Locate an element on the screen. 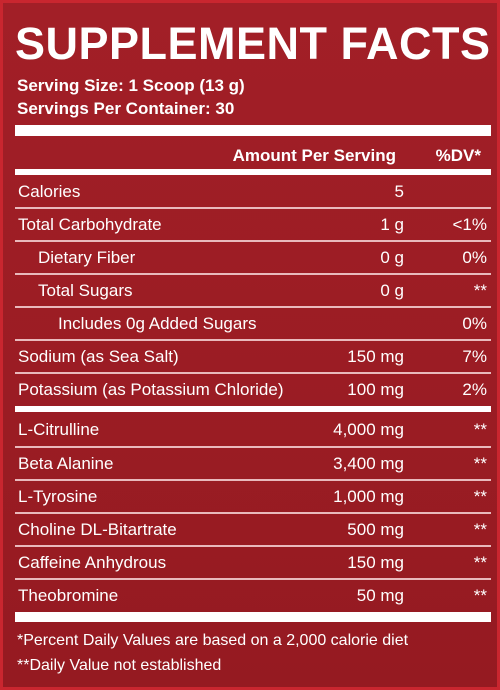  header-divider is located at coordinates (253, 172).